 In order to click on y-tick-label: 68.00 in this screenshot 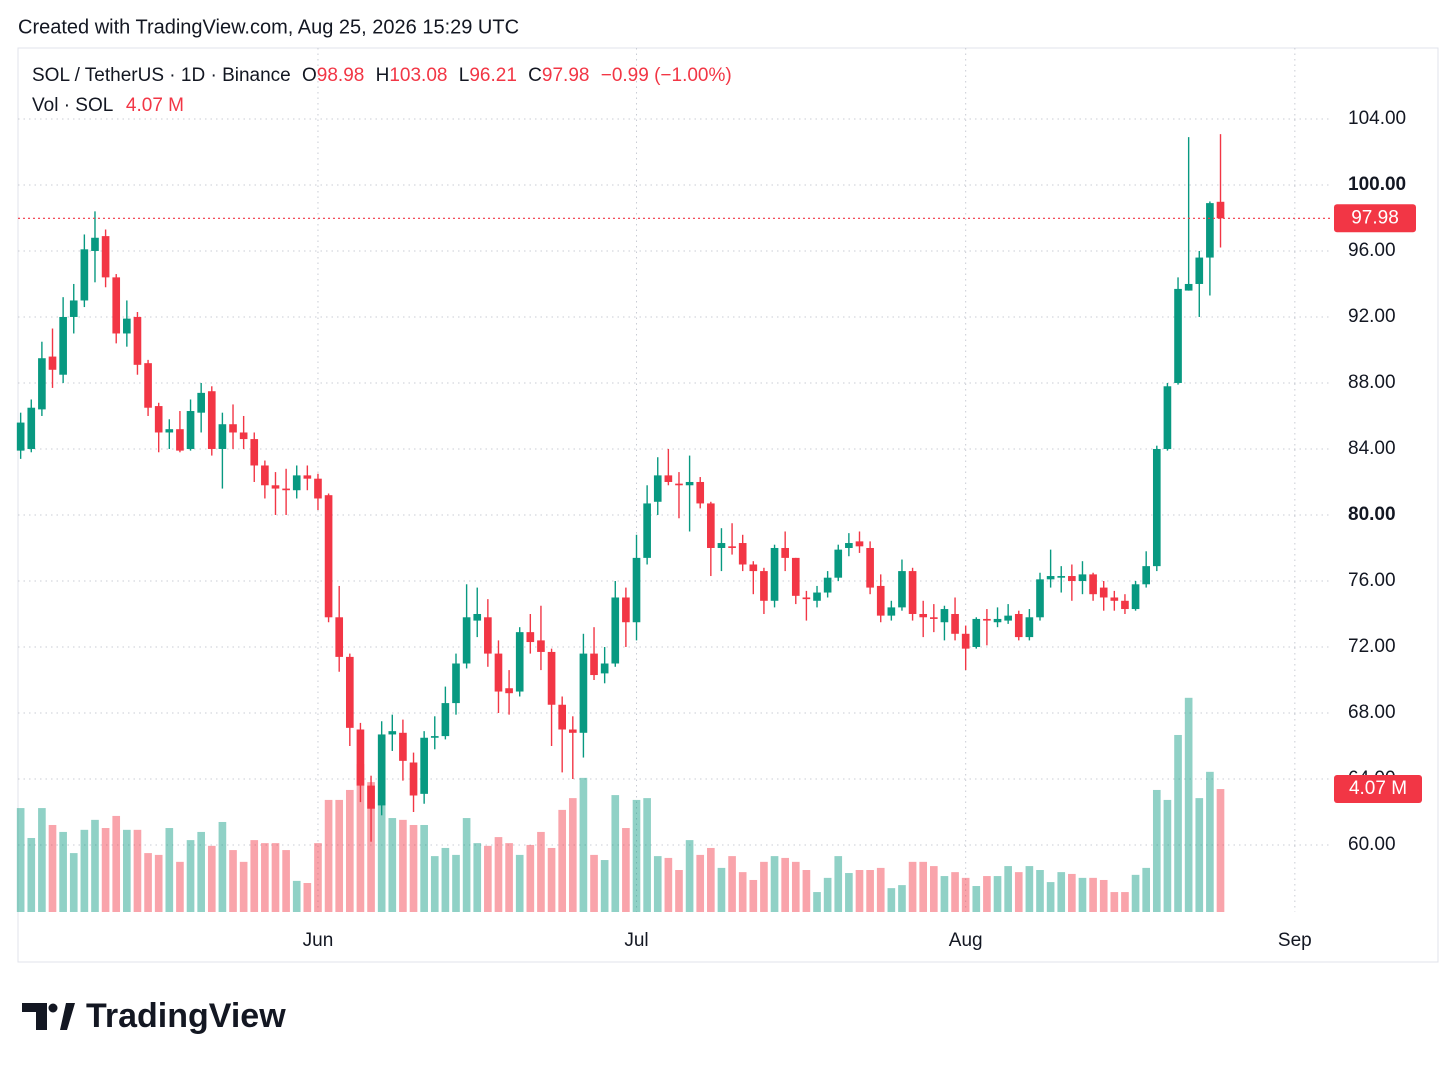, I will do `click(1372, 712)`.